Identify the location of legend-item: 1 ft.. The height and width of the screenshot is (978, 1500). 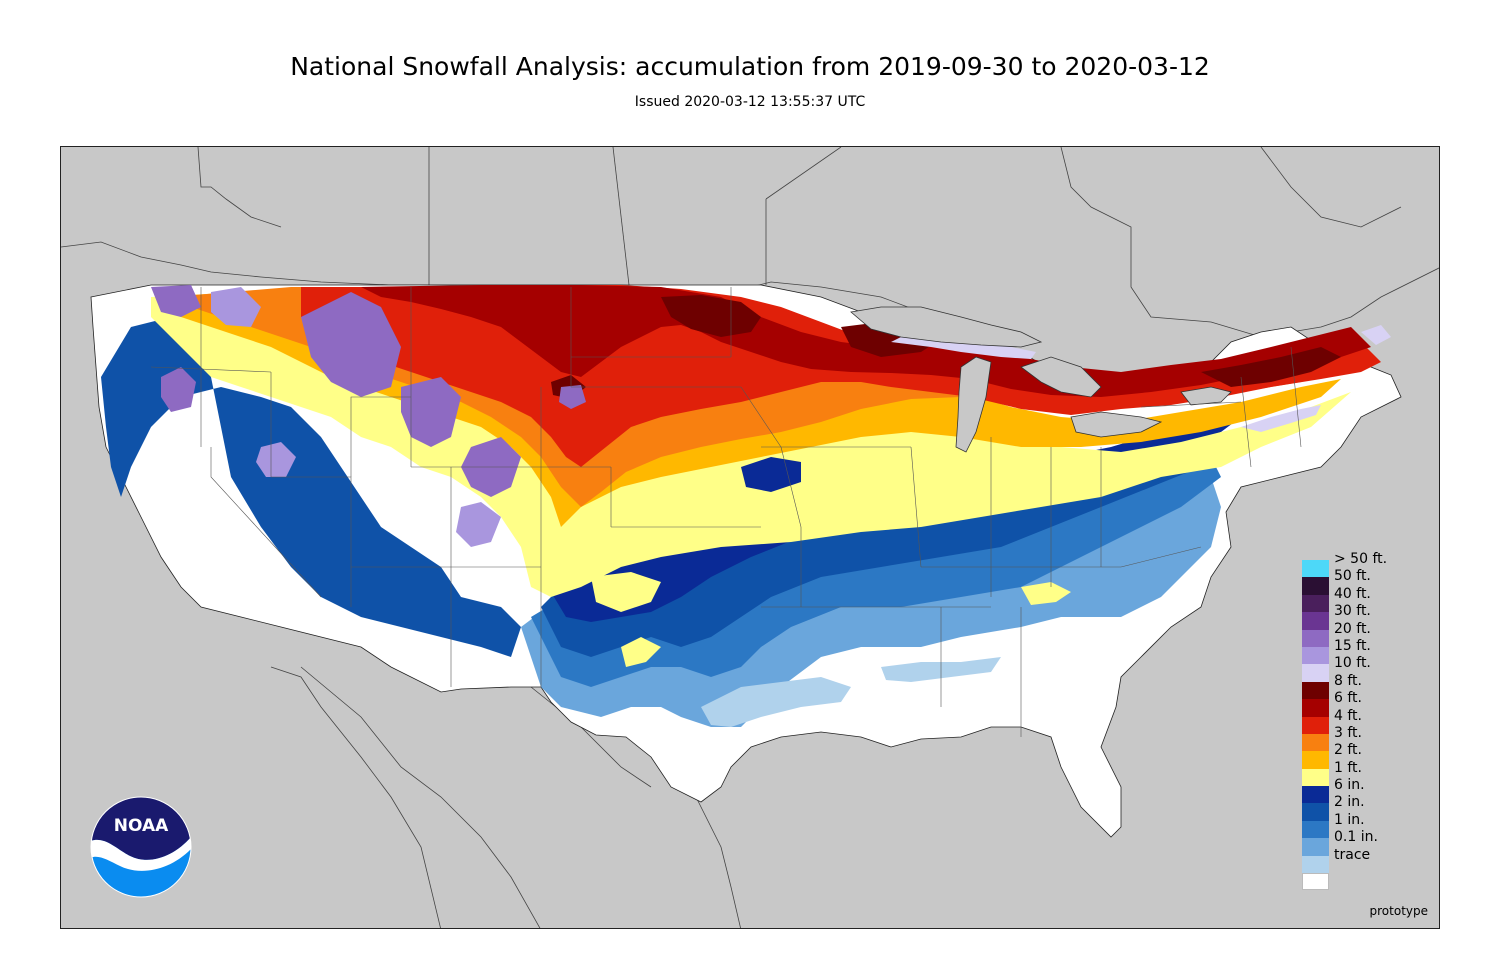
(1362, 773).